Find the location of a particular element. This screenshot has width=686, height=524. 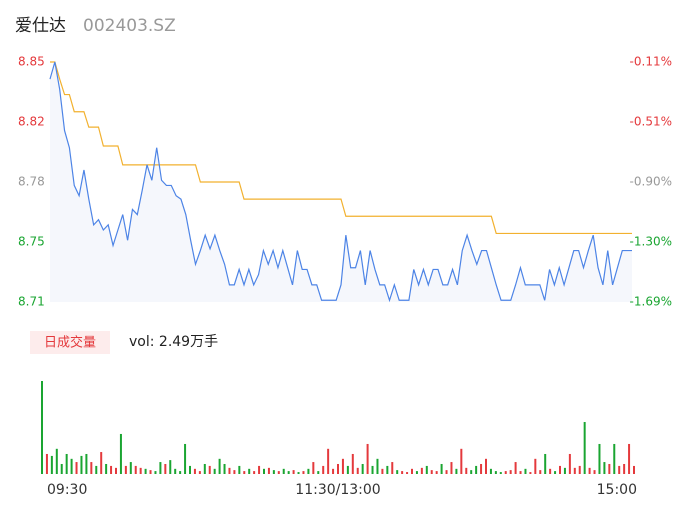

y2-tick-label: -1.69% is located at coordinates (651, 302).